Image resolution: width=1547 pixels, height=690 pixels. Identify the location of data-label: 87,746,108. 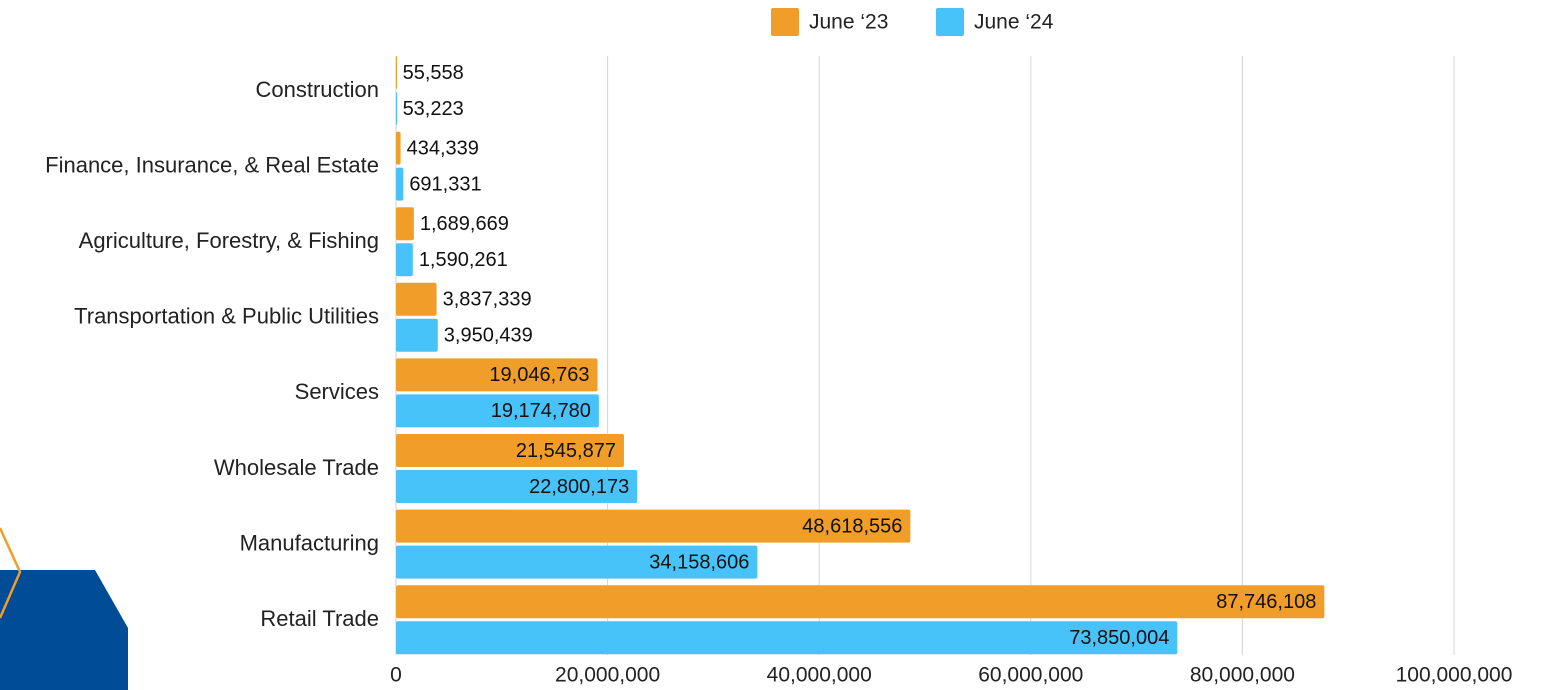
(1266, 602).